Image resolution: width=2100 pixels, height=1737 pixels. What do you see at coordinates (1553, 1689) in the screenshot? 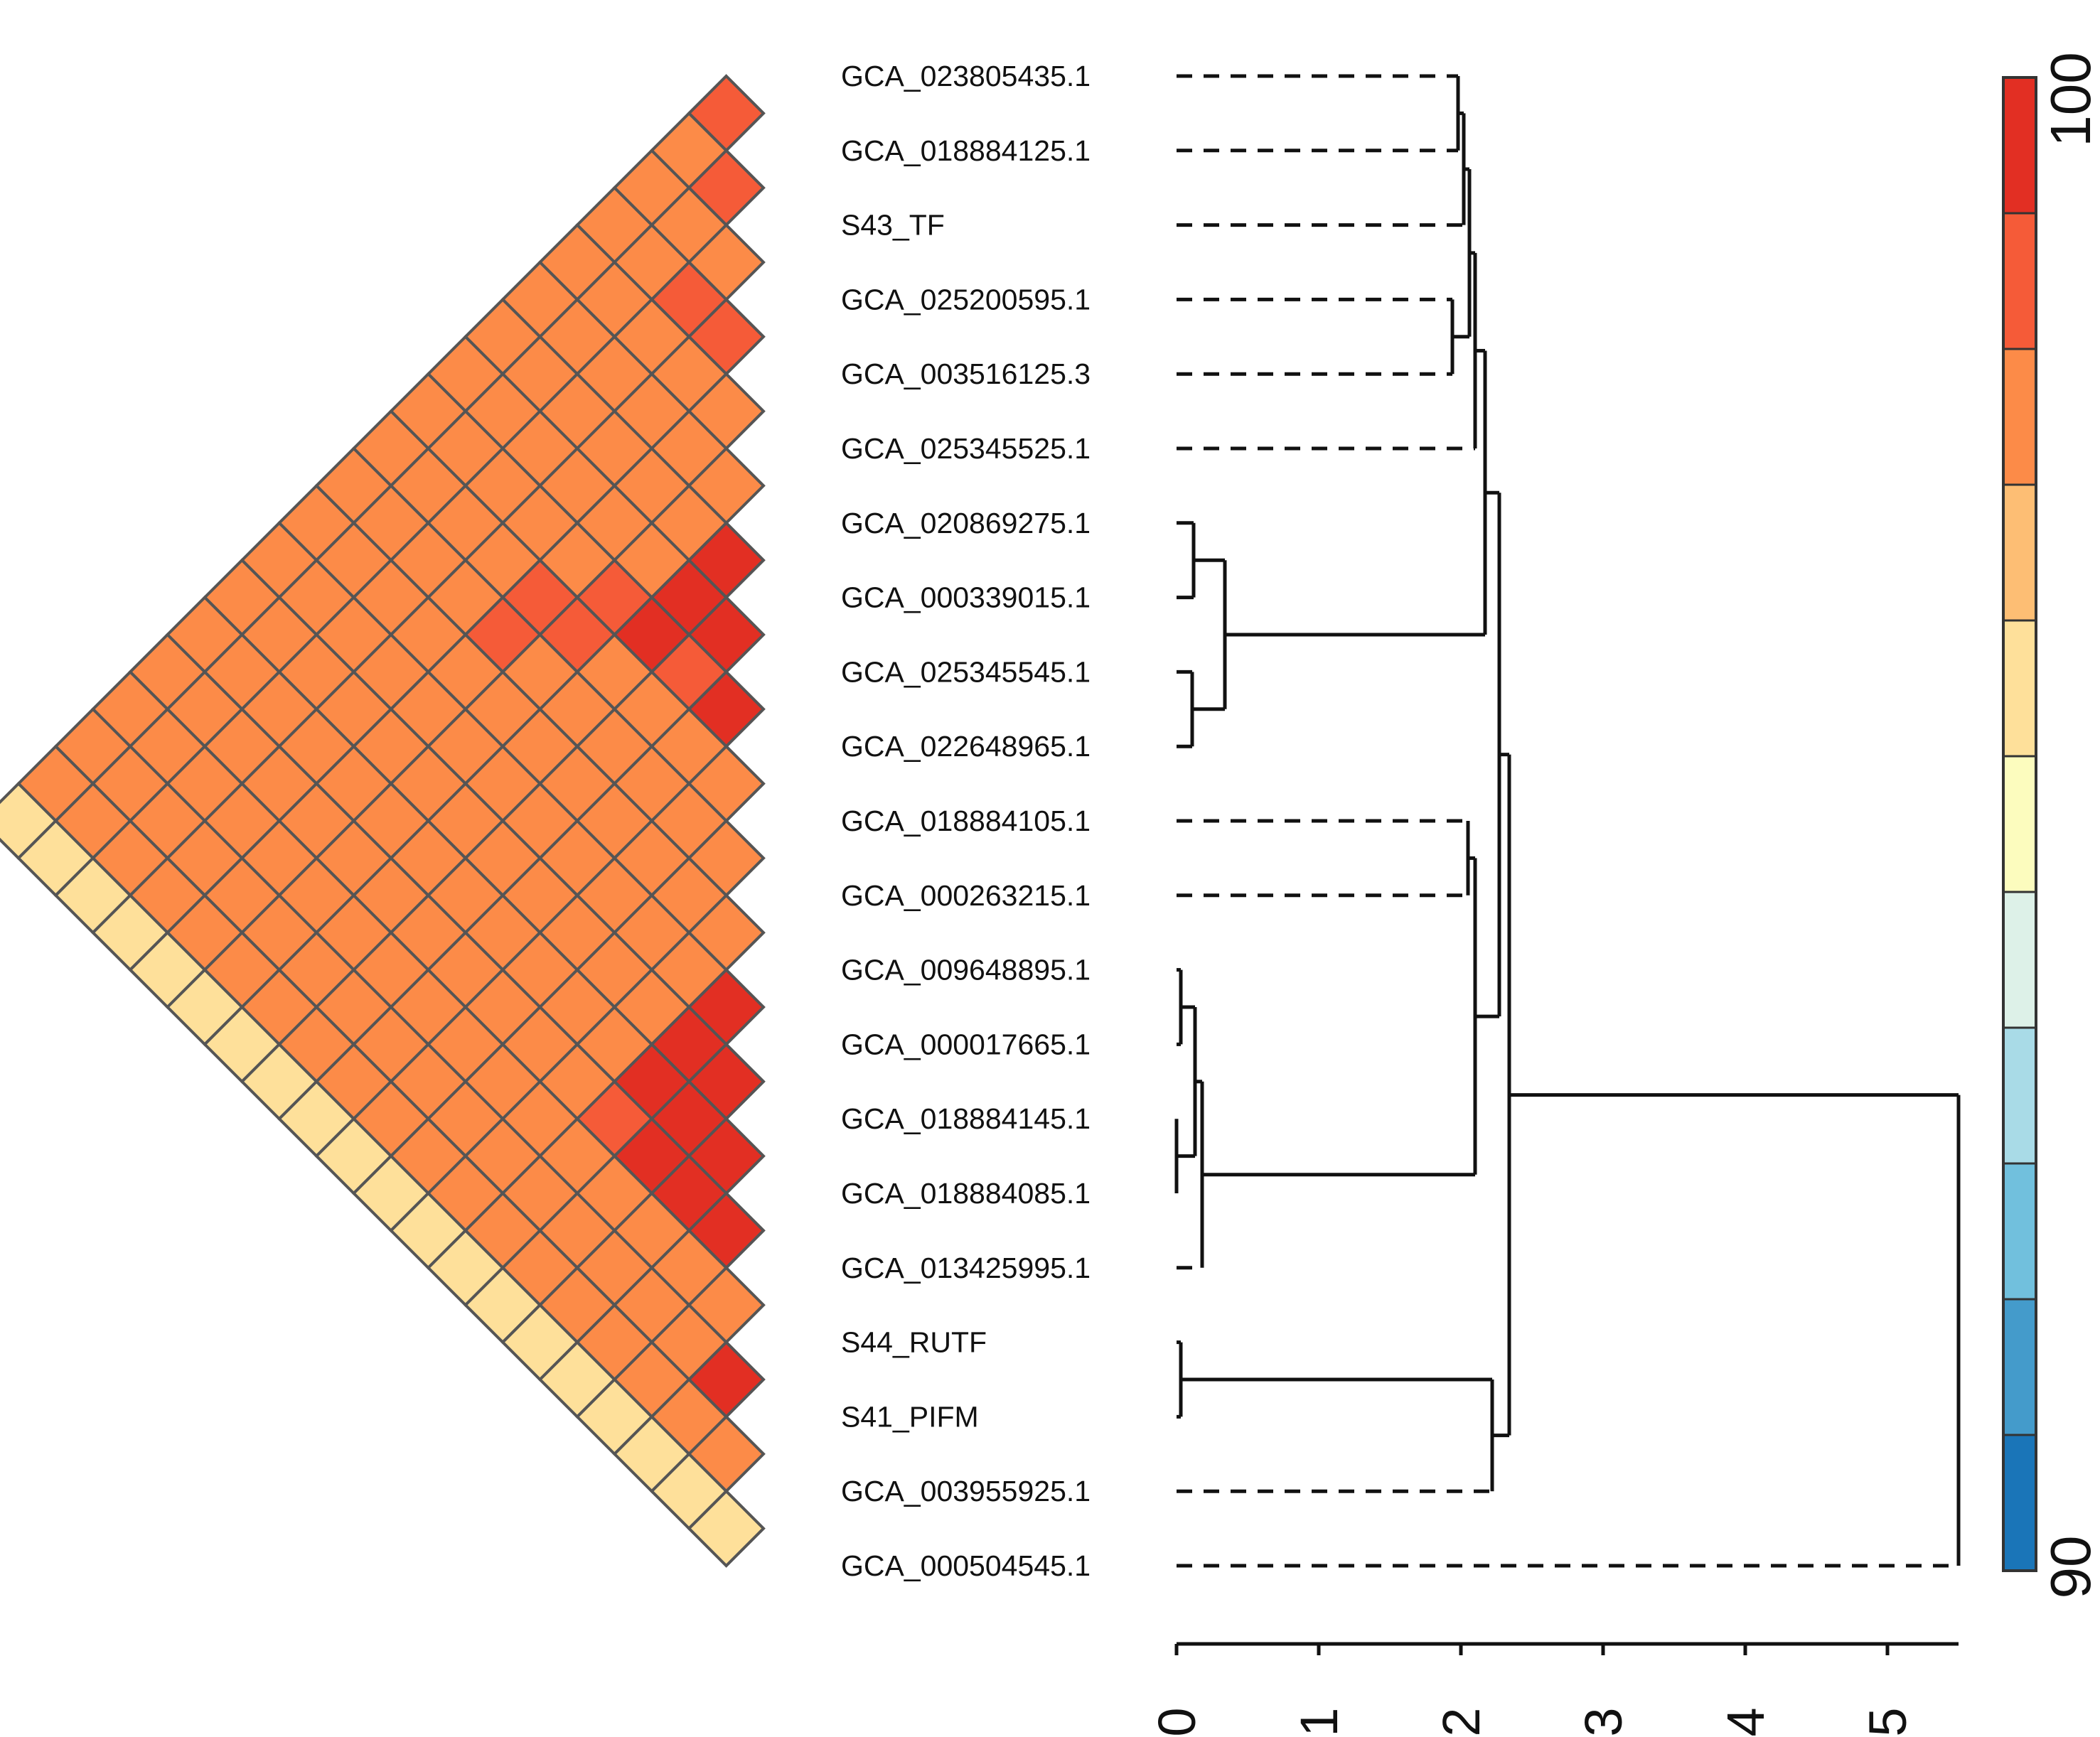
I see `dendrogram-x-axis: 0 1 2 3 4 5` at bounding box center [1553, 1689].